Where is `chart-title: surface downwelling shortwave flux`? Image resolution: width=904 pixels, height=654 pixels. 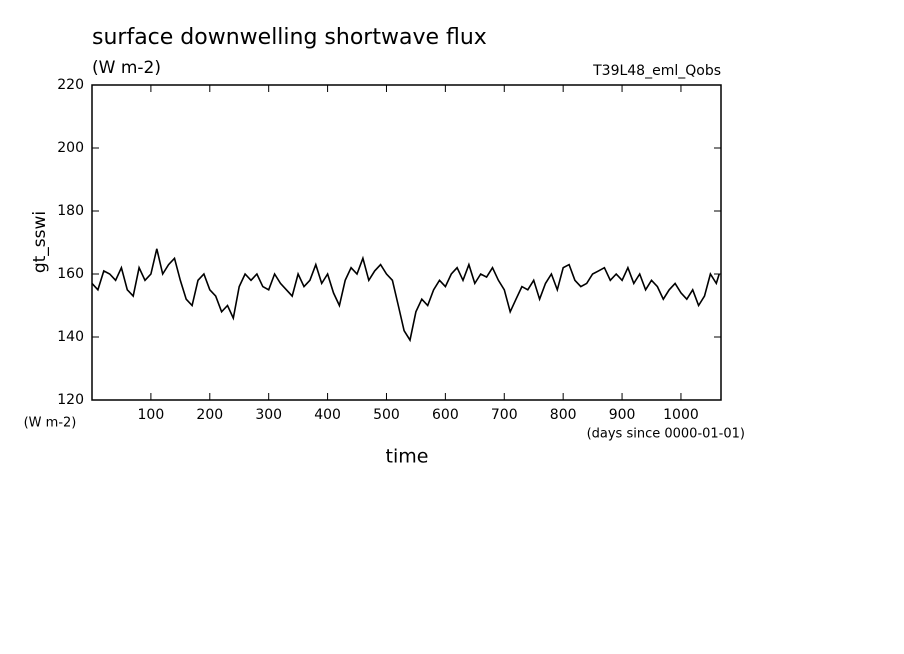 chart-title: surface downwelling shortwave flux is located at coordinates (289, 37).